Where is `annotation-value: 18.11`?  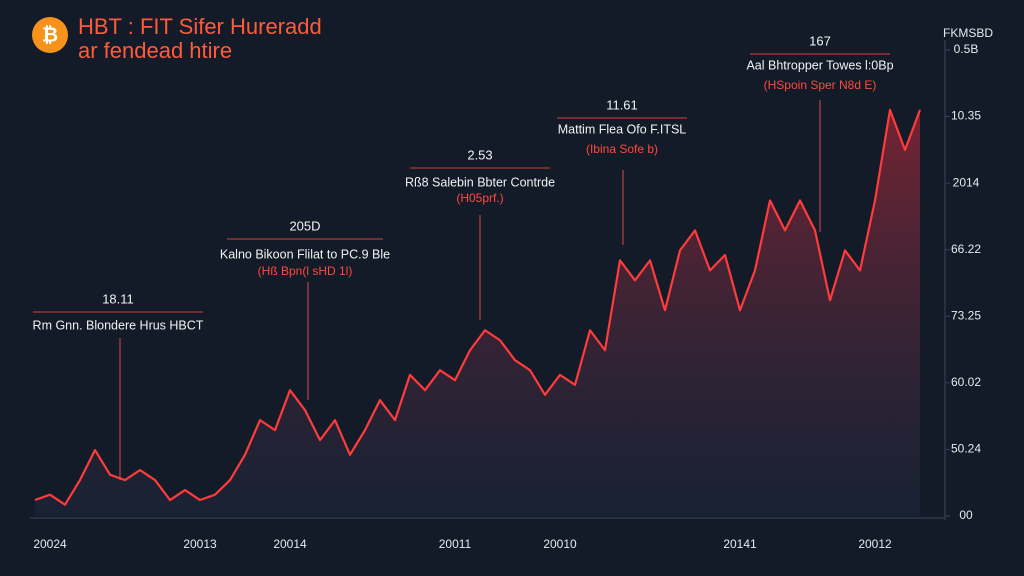 annotation-value: 18.11 is located at coordinates (118, 298).